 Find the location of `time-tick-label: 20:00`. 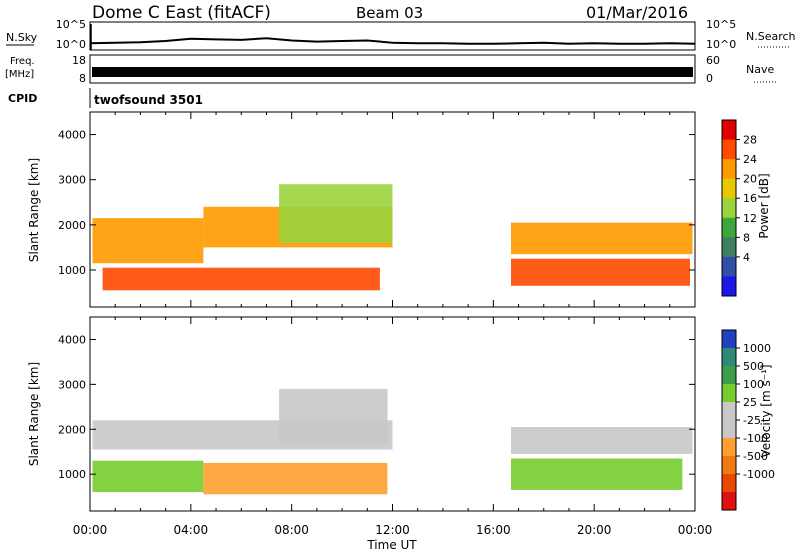

time-tick-label: 20:00 is located at coordinates (594, 530).